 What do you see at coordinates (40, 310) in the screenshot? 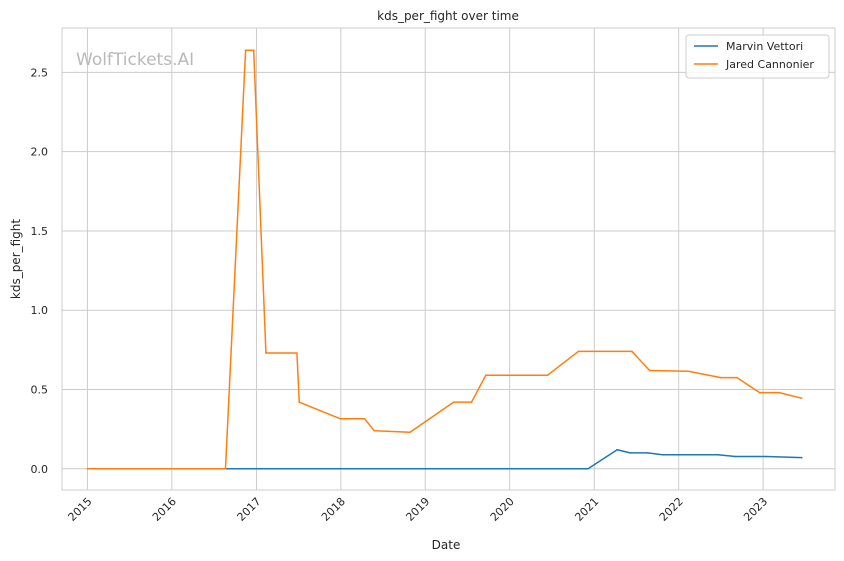
I see `y-tick-label: 1.0` at bounding box center [40, 310].